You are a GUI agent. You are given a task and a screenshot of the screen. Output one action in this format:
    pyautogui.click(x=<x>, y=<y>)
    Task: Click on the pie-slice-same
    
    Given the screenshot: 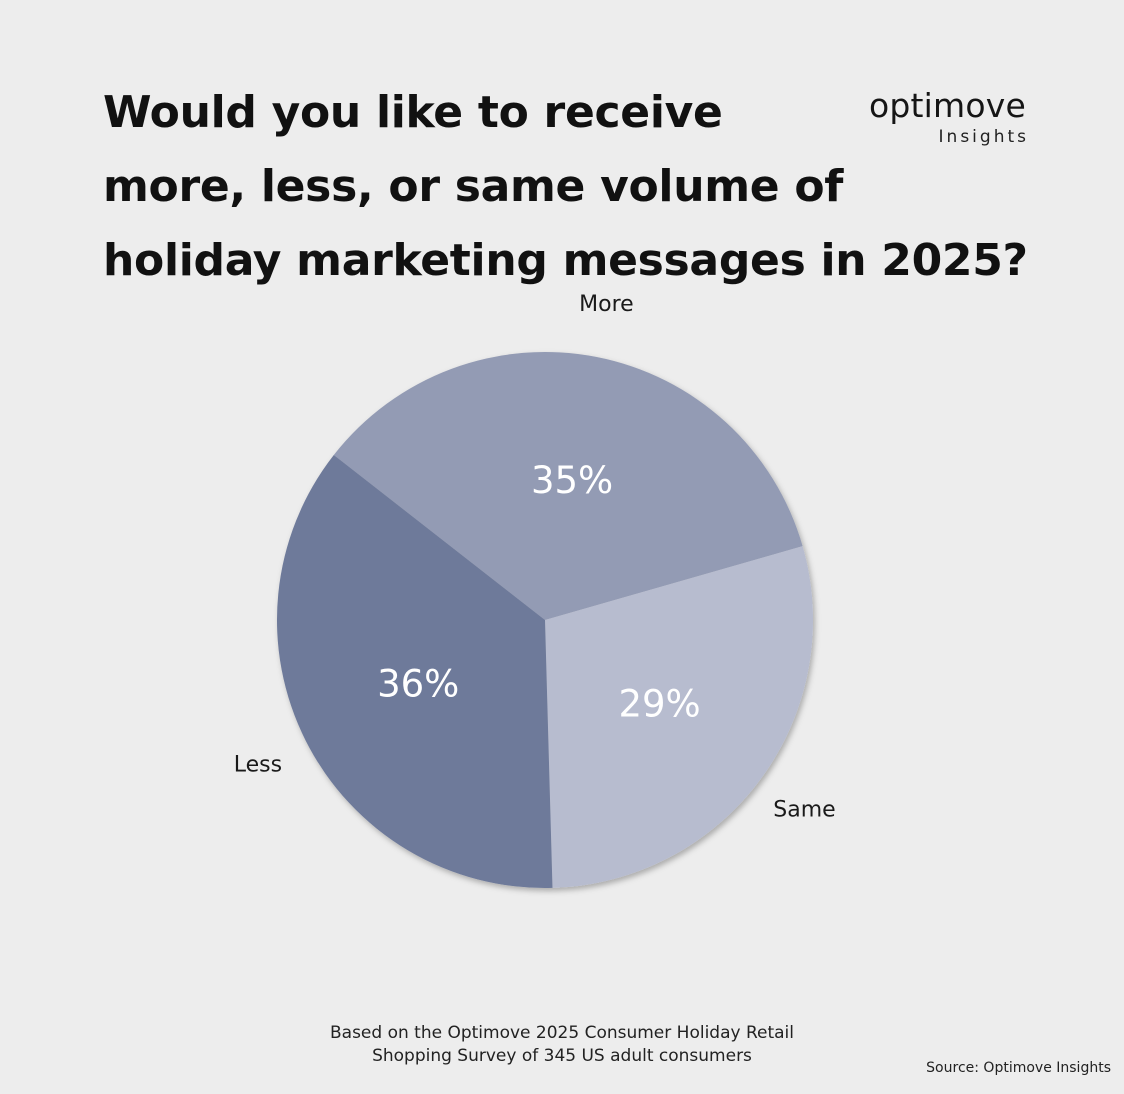 What is the action you would take?
    pyautogui.click(x=679, y=717)
    